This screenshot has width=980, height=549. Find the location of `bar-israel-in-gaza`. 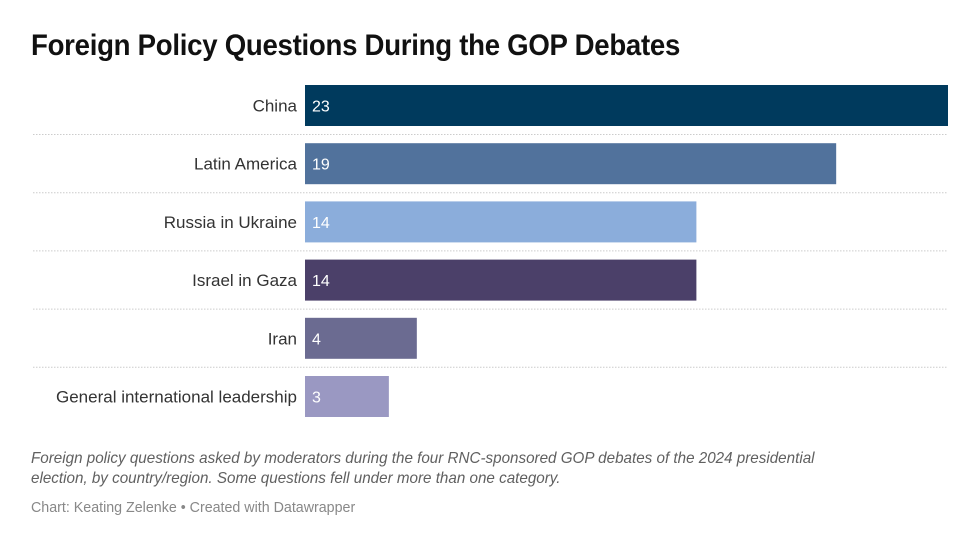

bar-israel-in-gaza is located at coordinates (501, 280).